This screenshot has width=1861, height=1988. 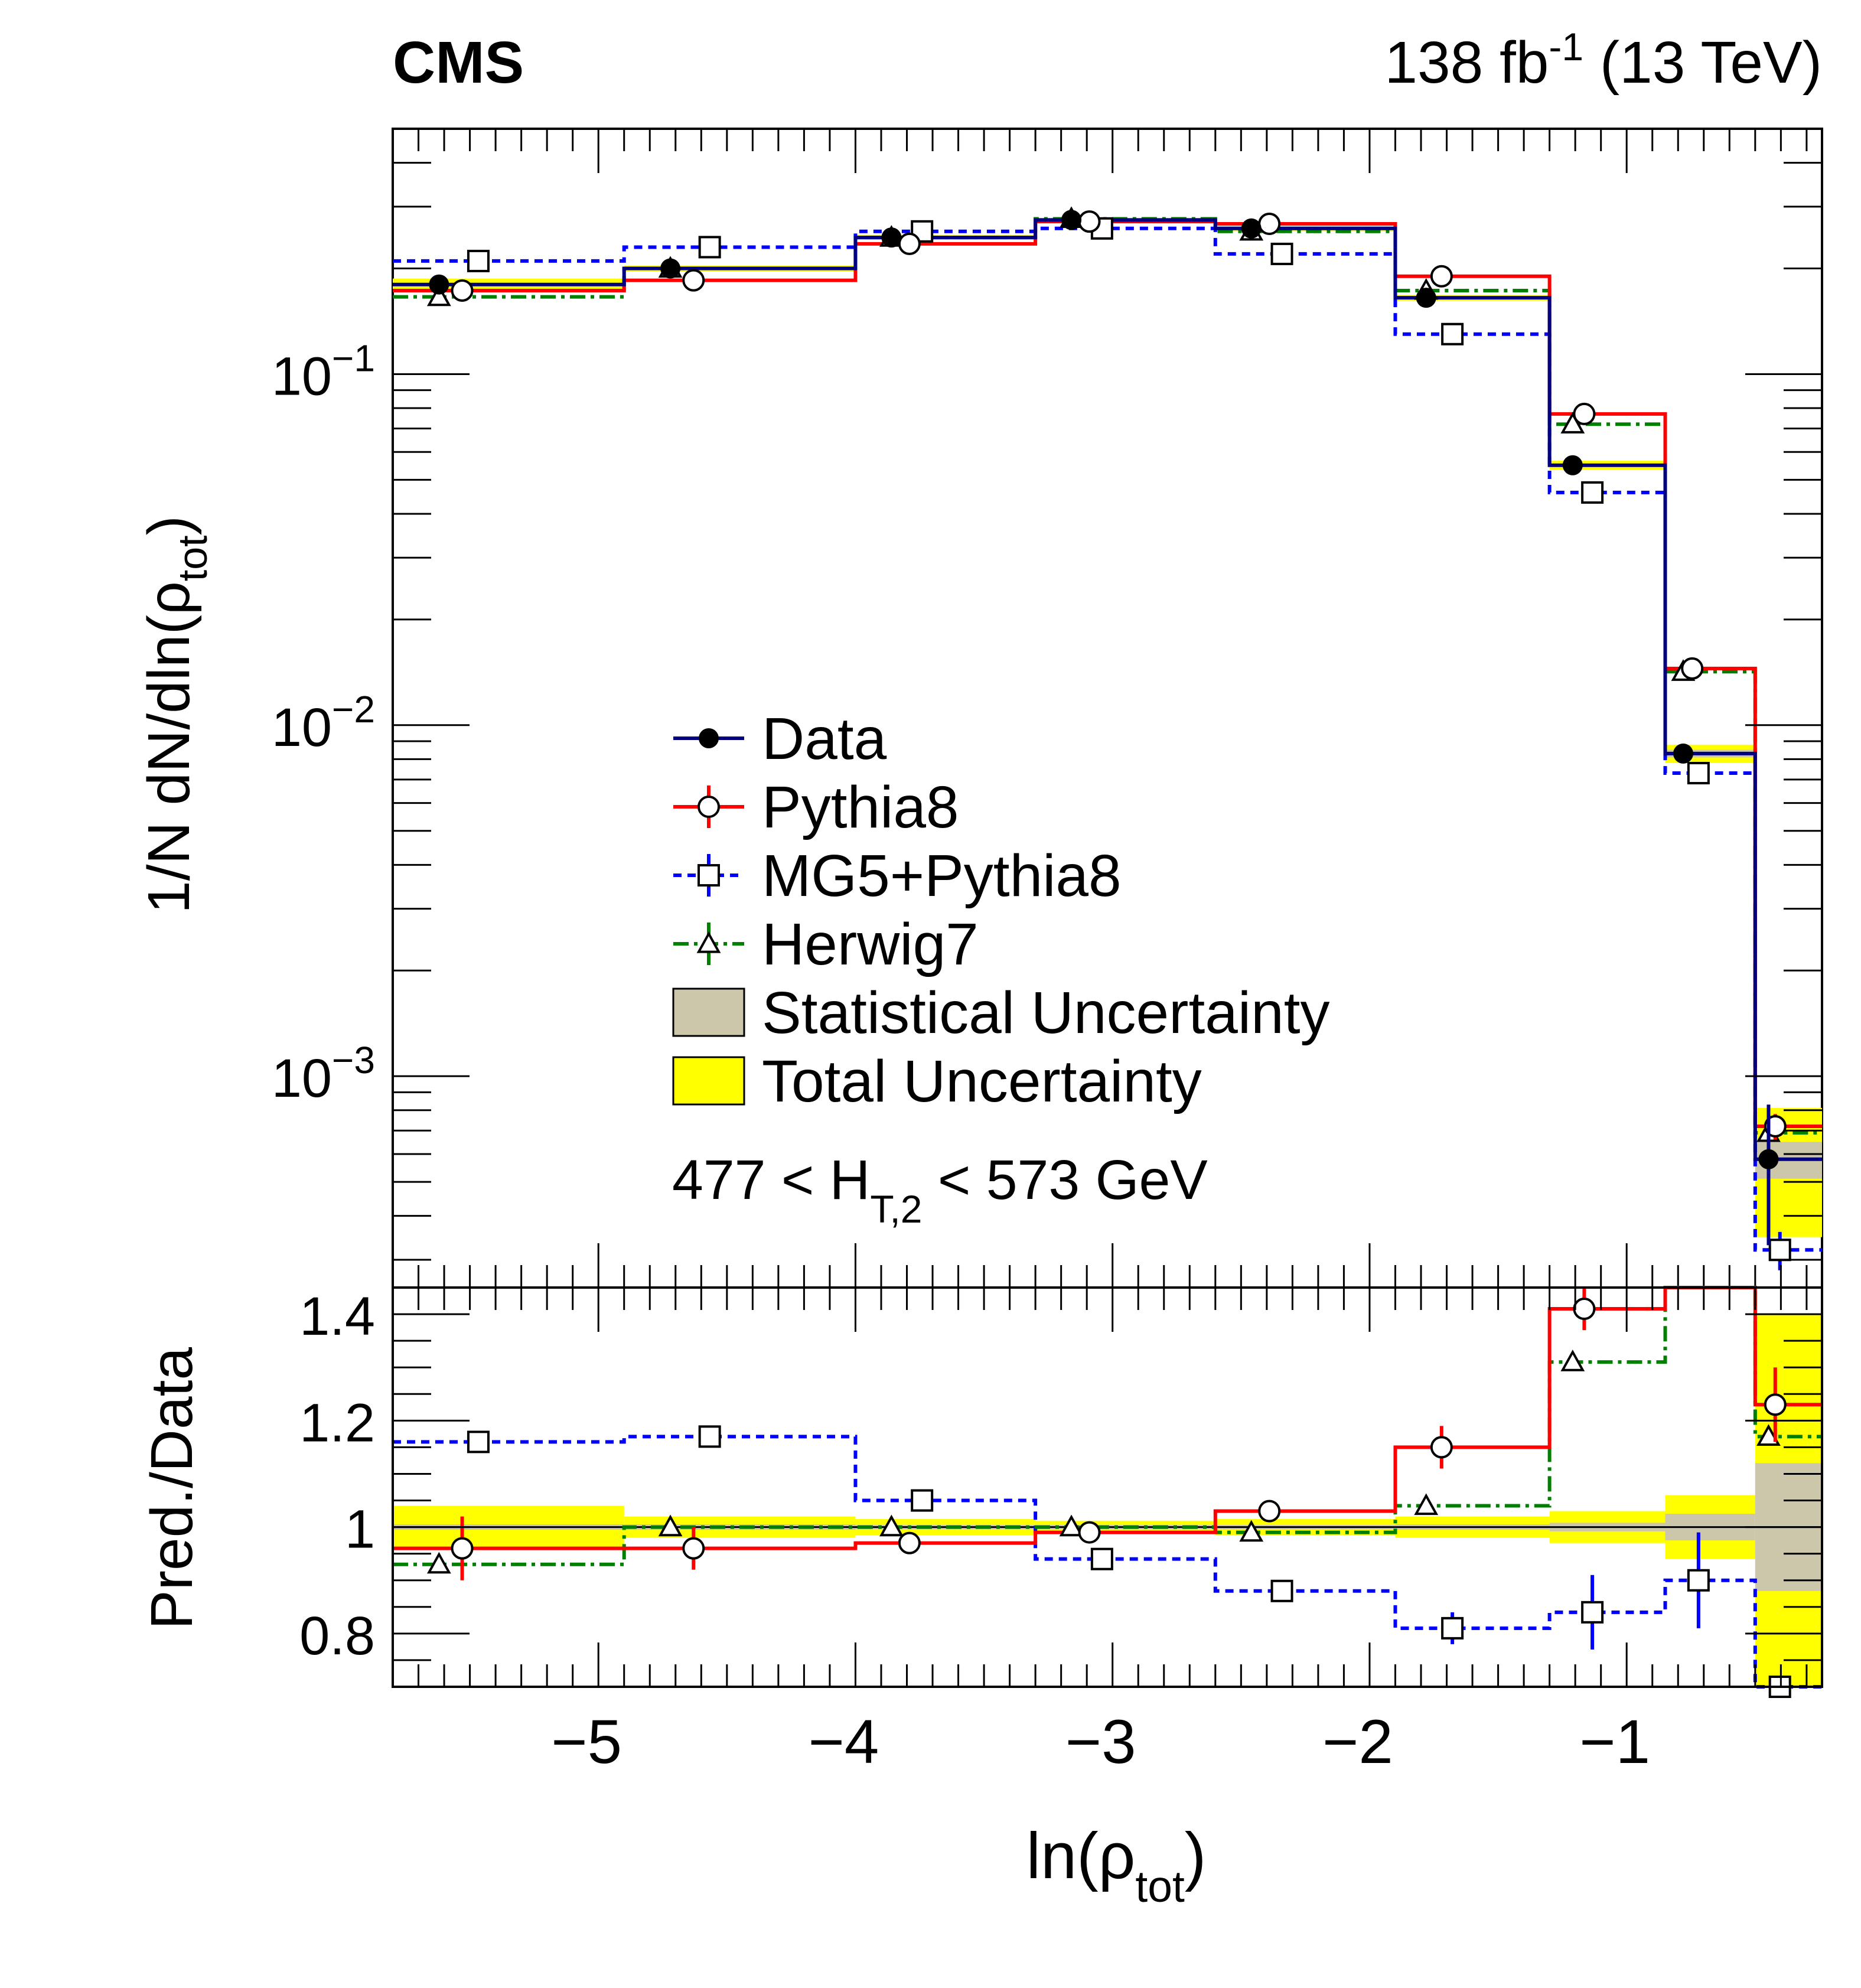 I want to click on legend-entry-herwig7: Herwig7, so click(x=826, y=944).